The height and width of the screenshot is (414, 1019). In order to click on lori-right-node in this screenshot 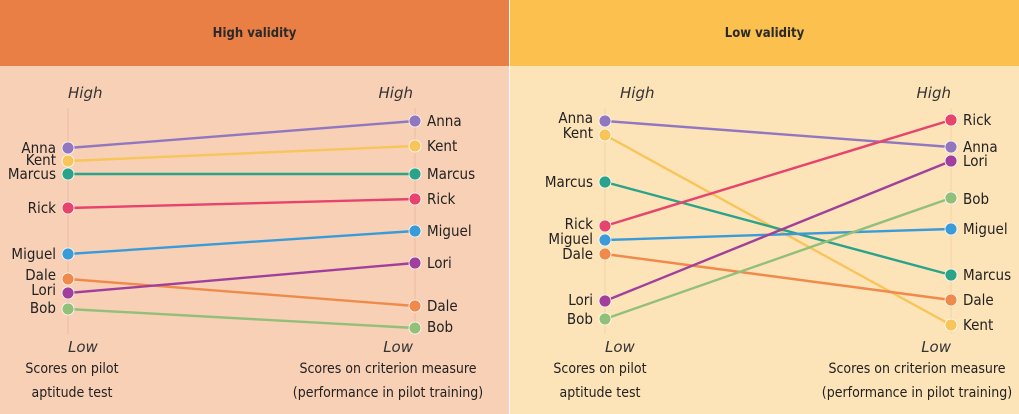, I will do `click(951, 161)`.